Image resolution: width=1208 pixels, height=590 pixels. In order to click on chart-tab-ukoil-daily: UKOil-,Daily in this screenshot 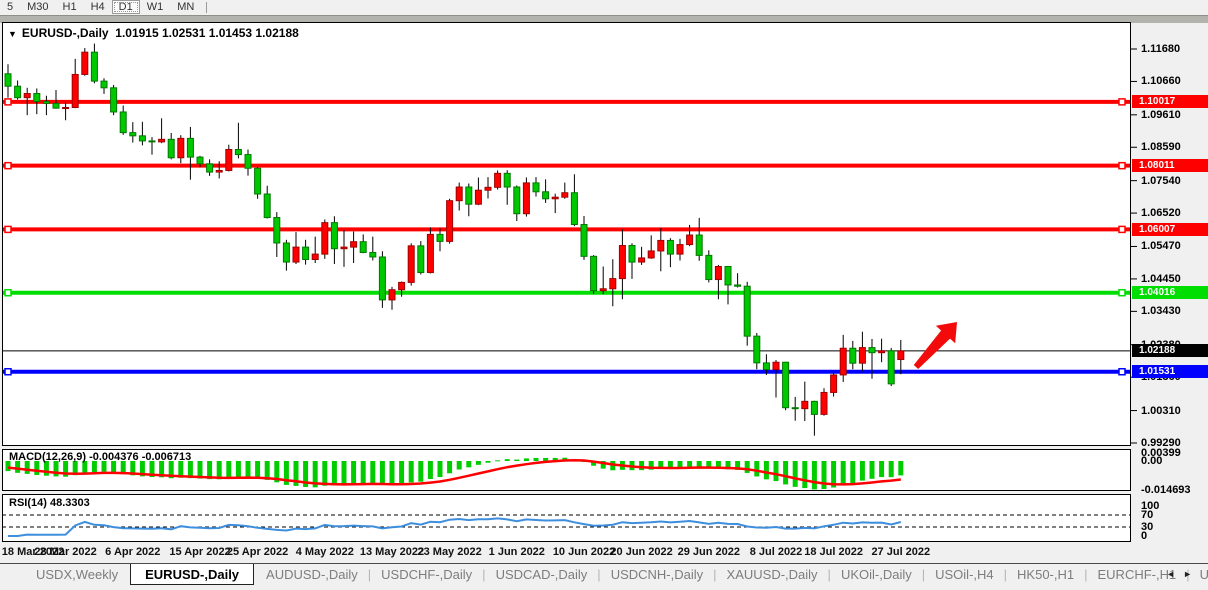, I will do `click(876, 574)`.